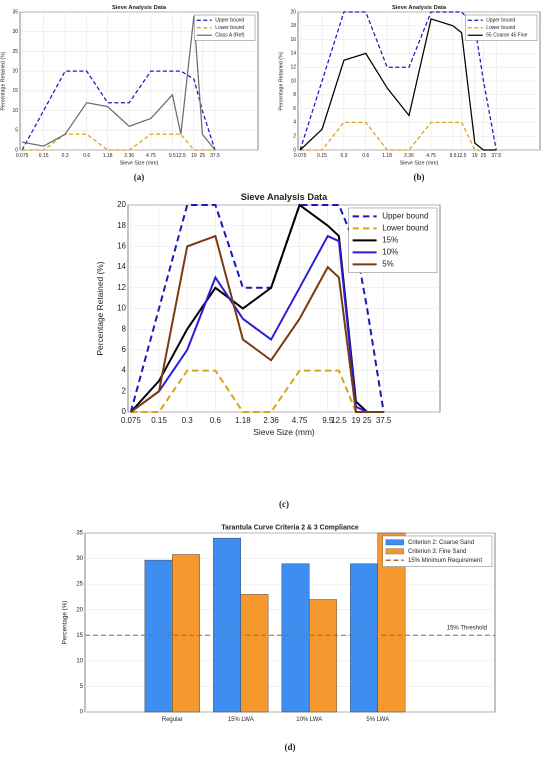 The height and width of the screenshot is (761, 550). I want to click on legend-label: Criterion 3: Fine Sand, so click(437, 552).